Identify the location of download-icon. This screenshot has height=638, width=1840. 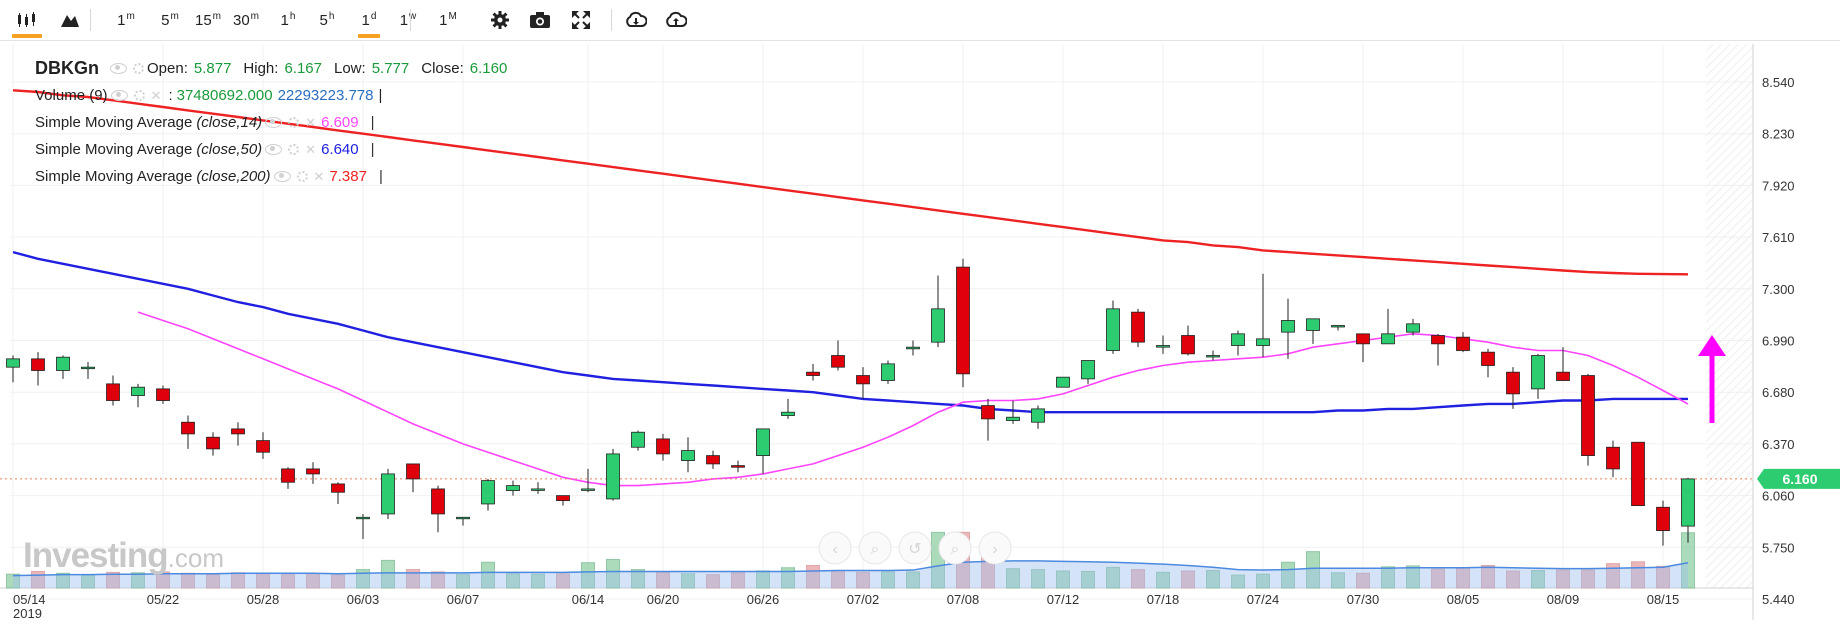
(636, 20).